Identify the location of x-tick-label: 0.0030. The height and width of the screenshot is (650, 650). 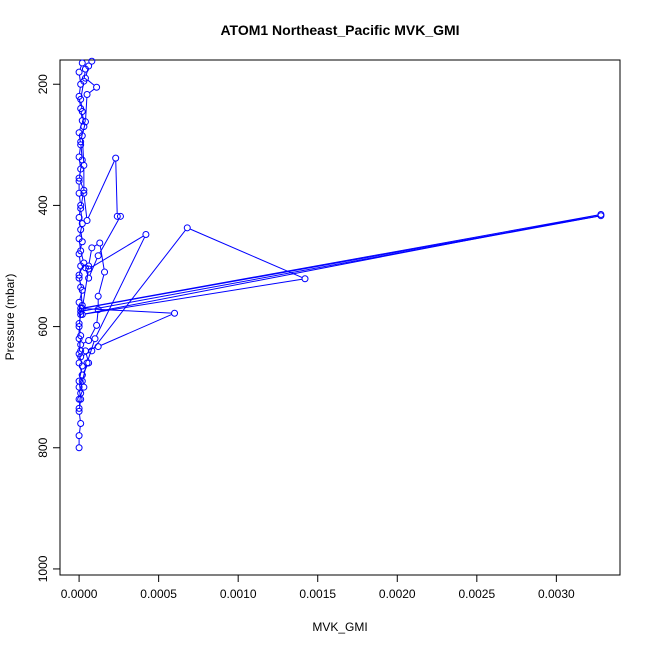
(556, 594).